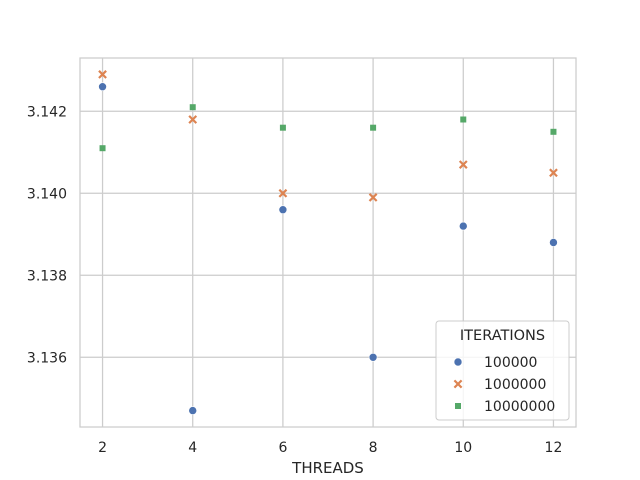 This screenshot has height=480, width=640. Describe the element at coordinates (510, 363) in the screenshot. I see `legend-label: 100000` at that location.